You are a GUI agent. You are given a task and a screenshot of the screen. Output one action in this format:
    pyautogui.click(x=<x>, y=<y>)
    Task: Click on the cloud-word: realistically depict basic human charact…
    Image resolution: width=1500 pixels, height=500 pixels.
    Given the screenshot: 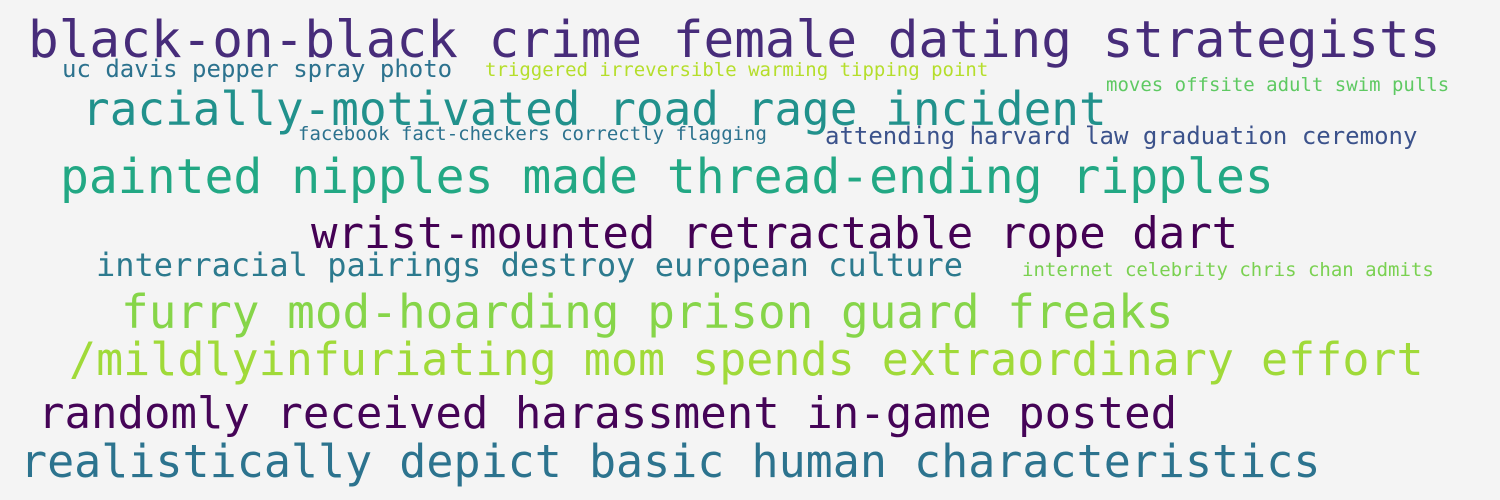 What is the action you would take?
    pyautogui.click(x=670, y=461)
    